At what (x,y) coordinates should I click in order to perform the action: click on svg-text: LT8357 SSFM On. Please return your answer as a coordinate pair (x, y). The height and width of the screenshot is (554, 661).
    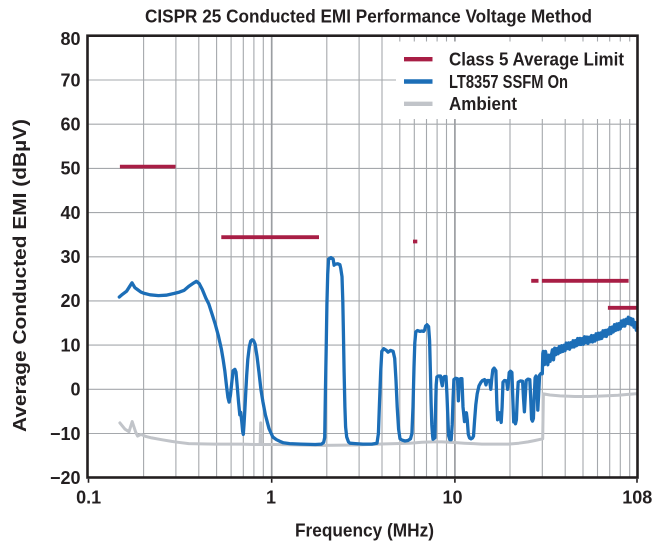
    Looking at the image, I should click on (508, 82).